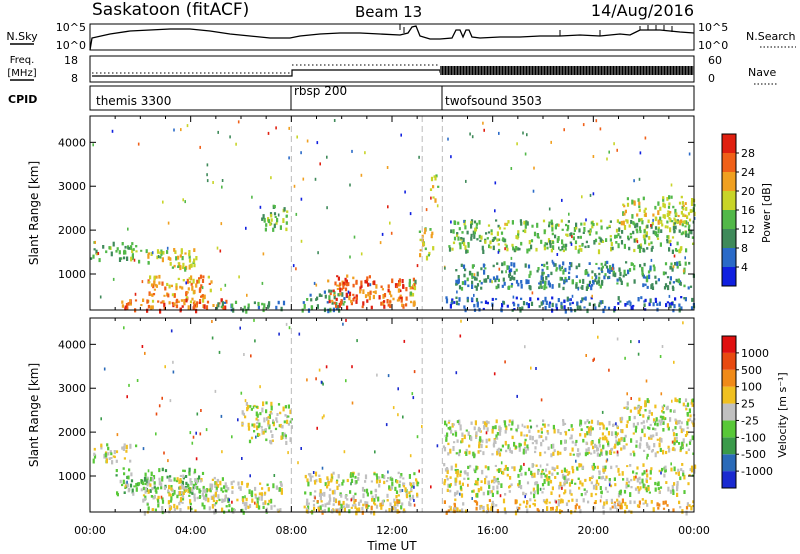 The image size is (800, 554). Describe the element at coordinates (729, 463) in the screenshot. I see `colorbar-swatch` at that location.